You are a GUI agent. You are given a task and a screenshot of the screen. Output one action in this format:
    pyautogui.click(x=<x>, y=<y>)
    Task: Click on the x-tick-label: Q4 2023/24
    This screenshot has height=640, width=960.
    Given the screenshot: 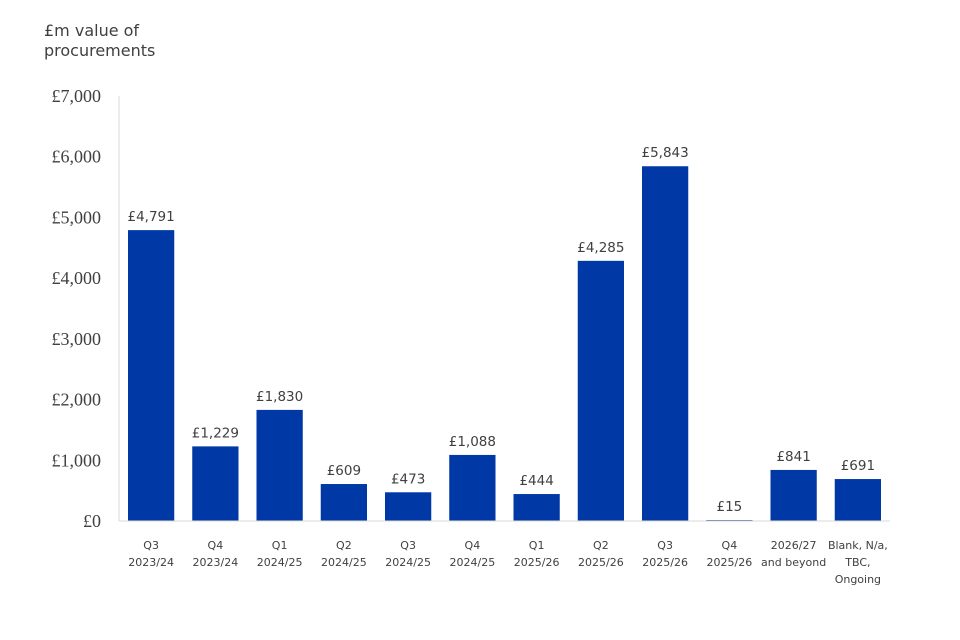 What is the action you would take?
    pyautogui.click(x=216, y=554)
    